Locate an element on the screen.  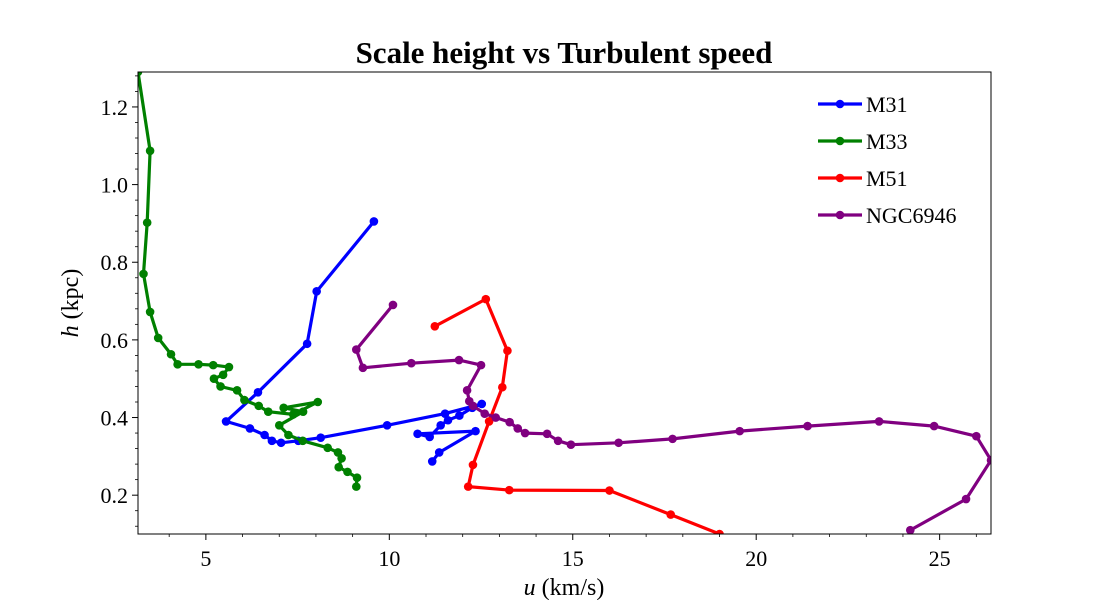
y-axis-variable: h is located at coordinates (71, 331).